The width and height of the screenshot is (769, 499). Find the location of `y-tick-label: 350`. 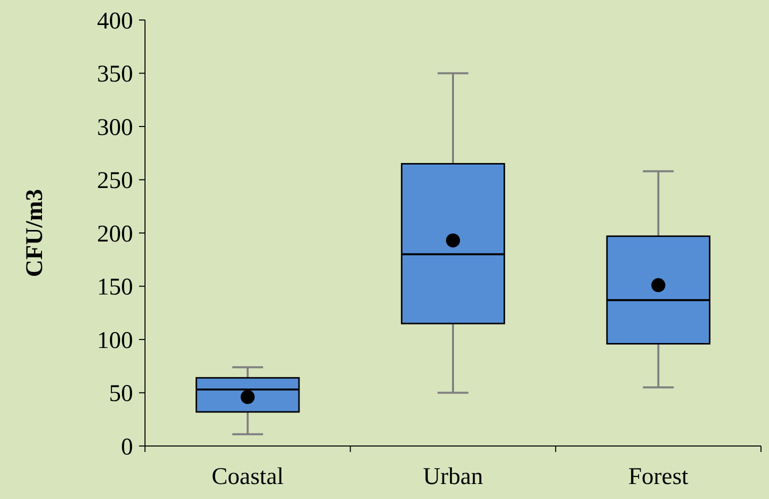

y-tick-label: 350 is located at coordinates (115, 75).